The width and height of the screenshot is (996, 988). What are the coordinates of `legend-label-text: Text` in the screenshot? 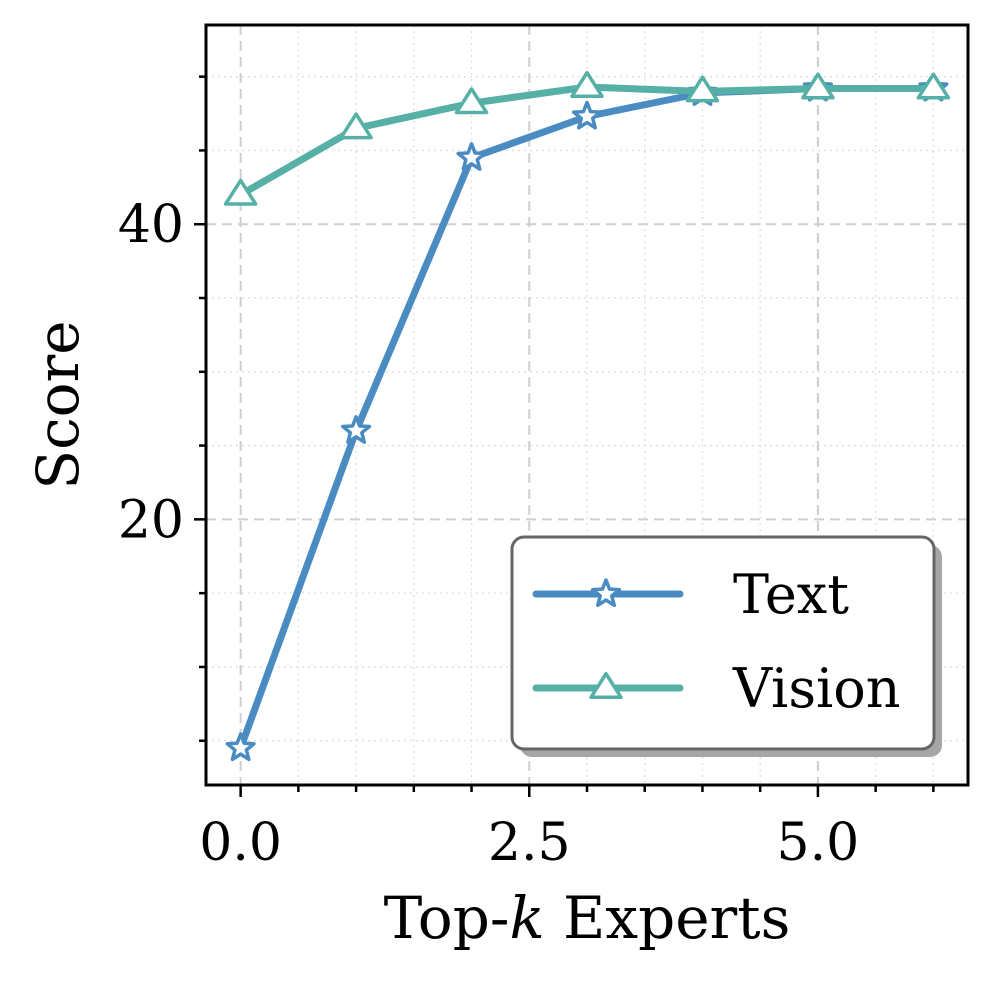 It's located at (791, 594).